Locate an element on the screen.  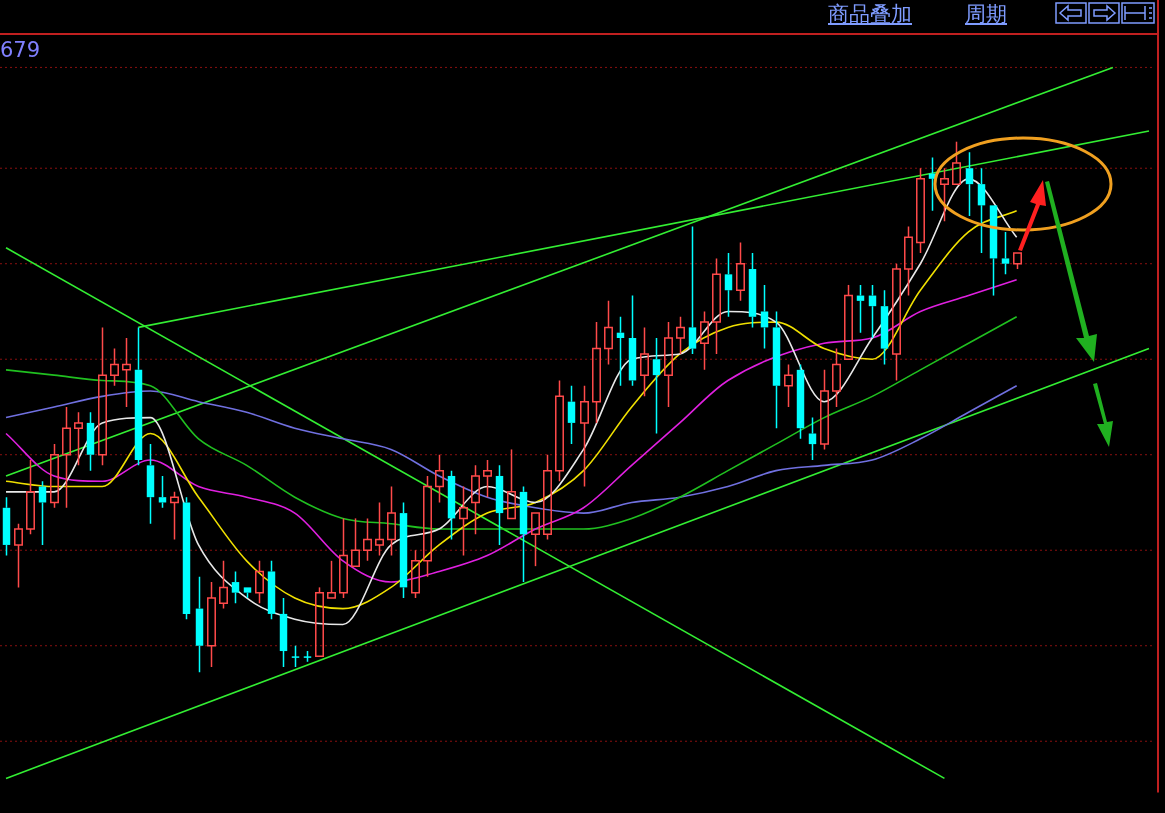
text: 商品叠加 is located at coordinates (870, 14).